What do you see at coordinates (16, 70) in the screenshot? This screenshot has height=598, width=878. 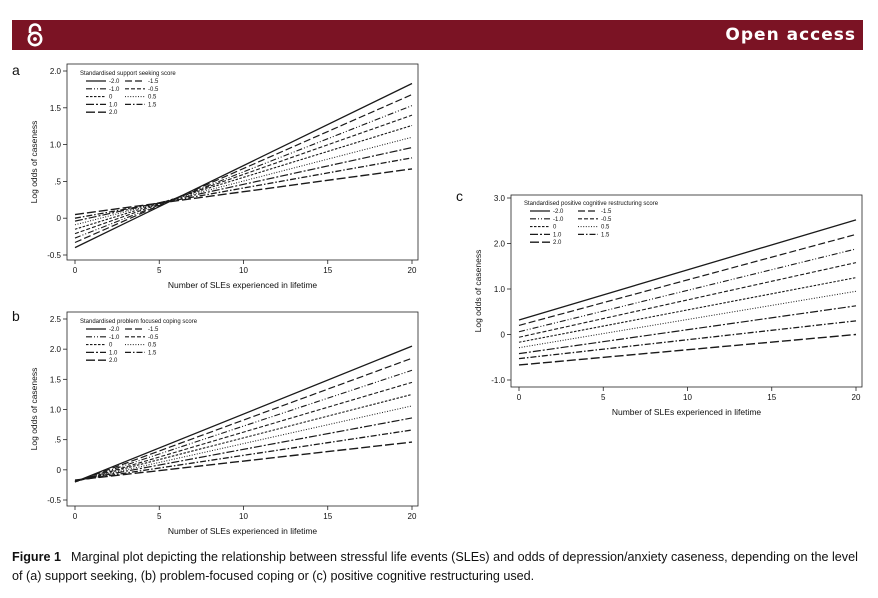 I see `panel-a-letter: a` at bounding box center [16, 70].